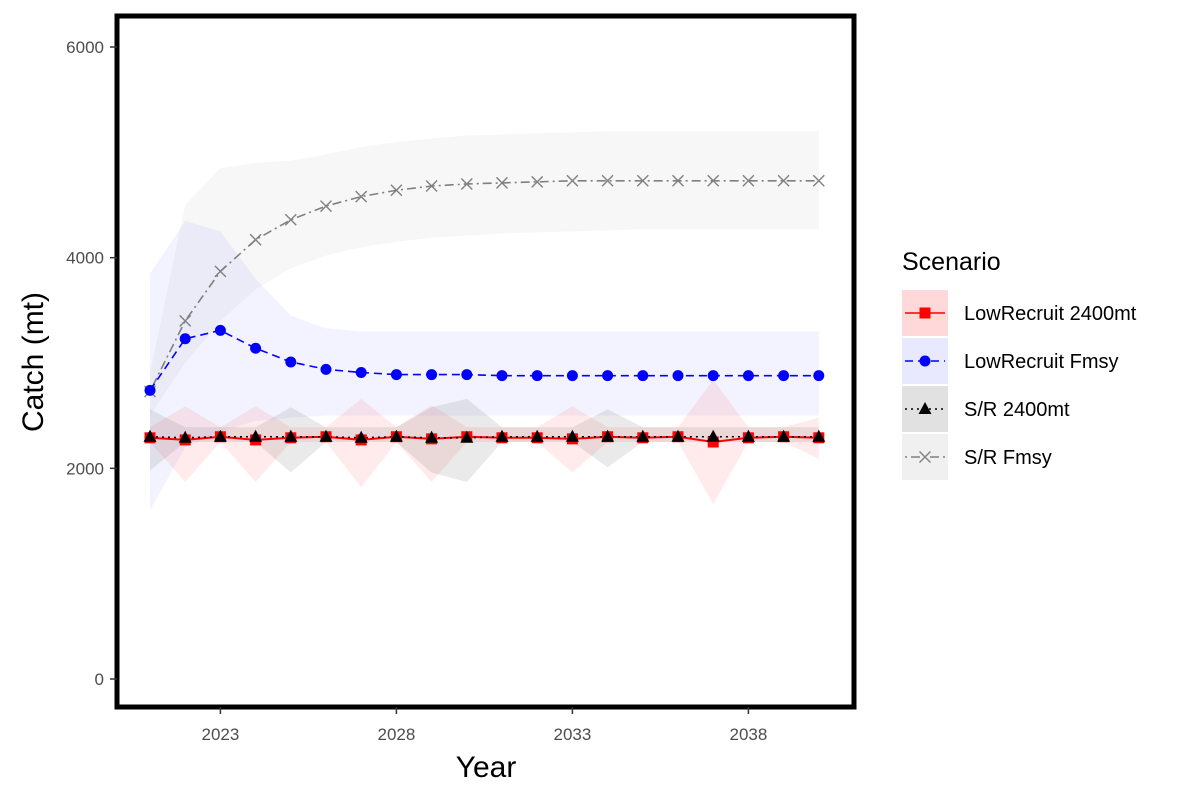 The width and height of the screenshot is (1200, 800). What do you see at coordinates (925, 313) in the screenshot?
I see `legend-marker-lowrecruit-2400mt` at bounding box center [925, 313].